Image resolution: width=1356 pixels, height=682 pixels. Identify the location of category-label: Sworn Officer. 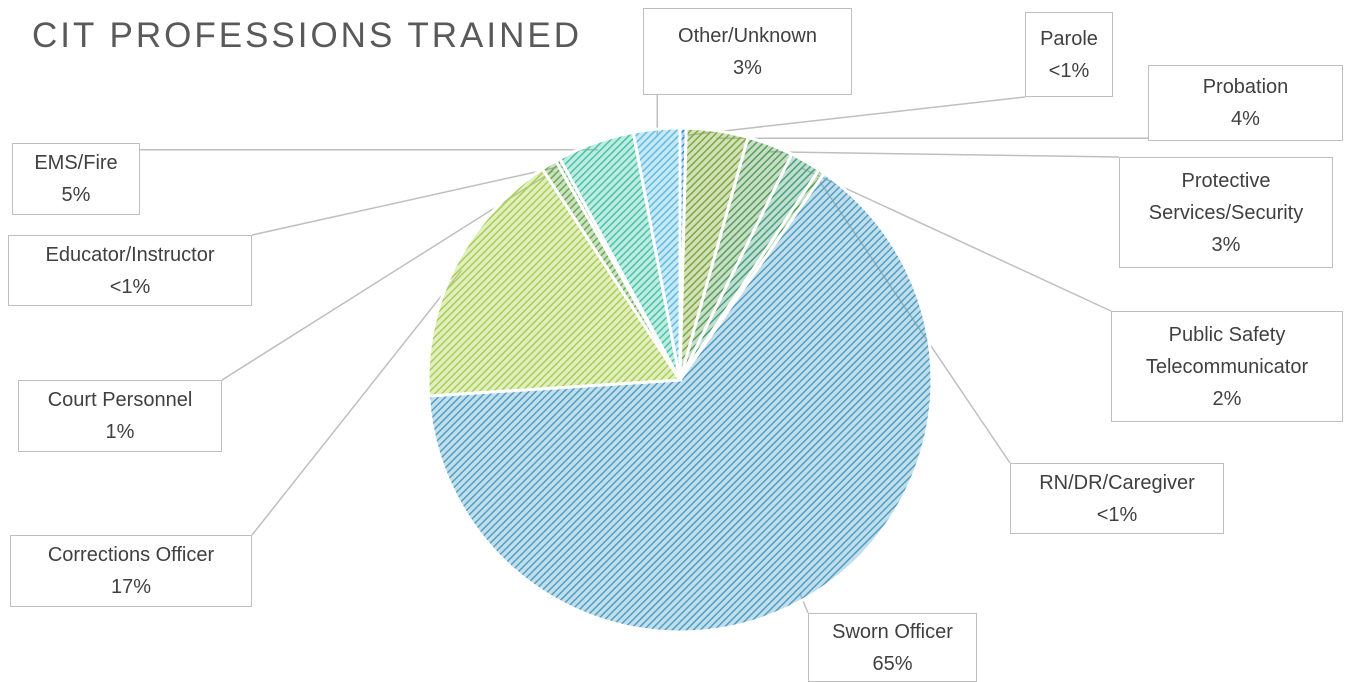
(892, 631).